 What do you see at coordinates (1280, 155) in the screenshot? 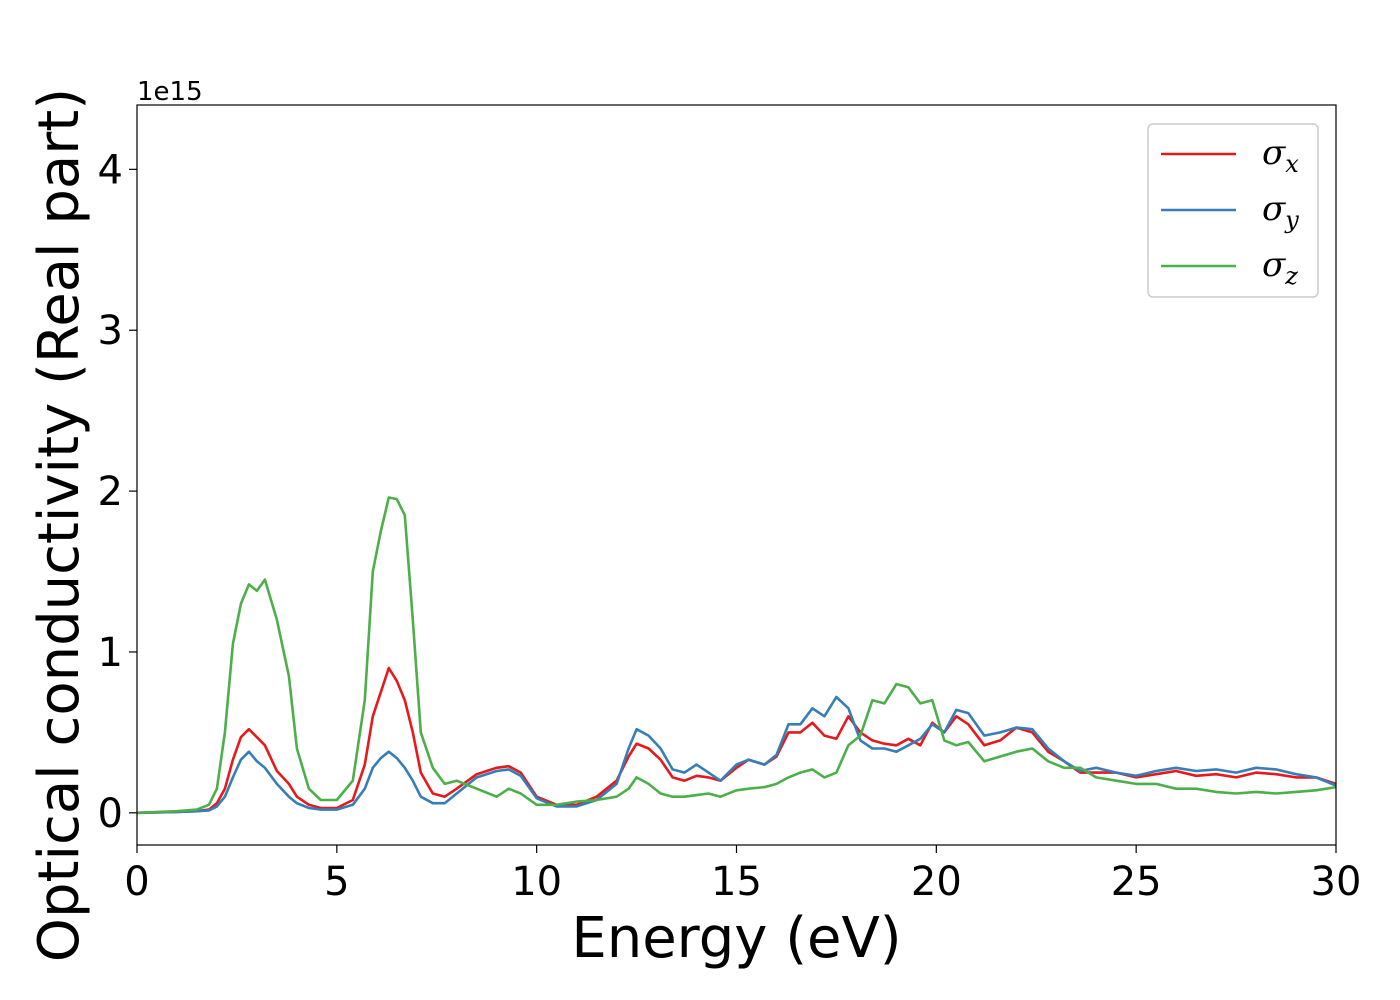
I see `legend-label-x: σx` at bounding box center [1280, 155].